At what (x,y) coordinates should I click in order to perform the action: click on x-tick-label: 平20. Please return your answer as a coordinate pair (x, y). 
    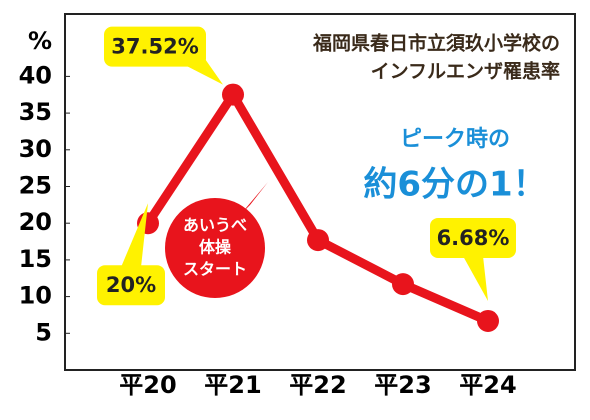
    Looking at the image, I should click on (147, 385).